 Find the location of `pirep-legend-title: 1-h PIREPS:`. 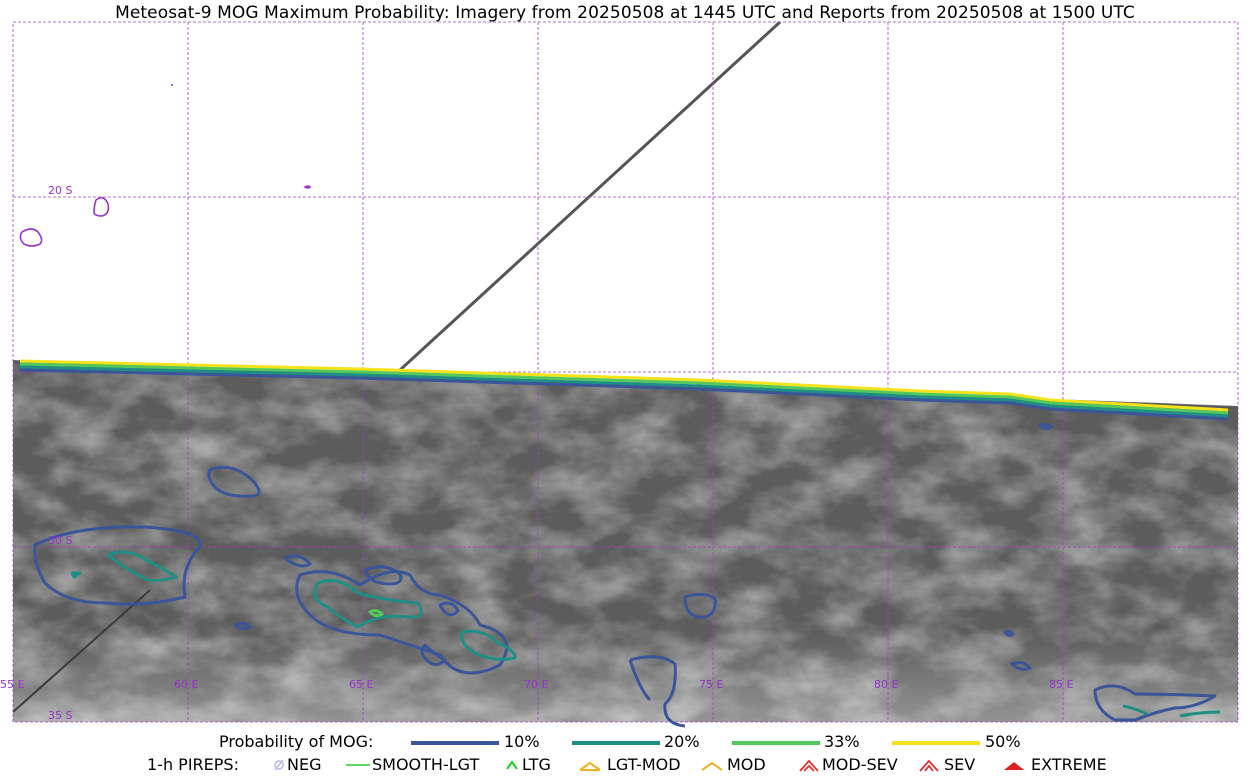

pirep-legend-title: 1-h PIREPS: is located at coordinates (193, 764).